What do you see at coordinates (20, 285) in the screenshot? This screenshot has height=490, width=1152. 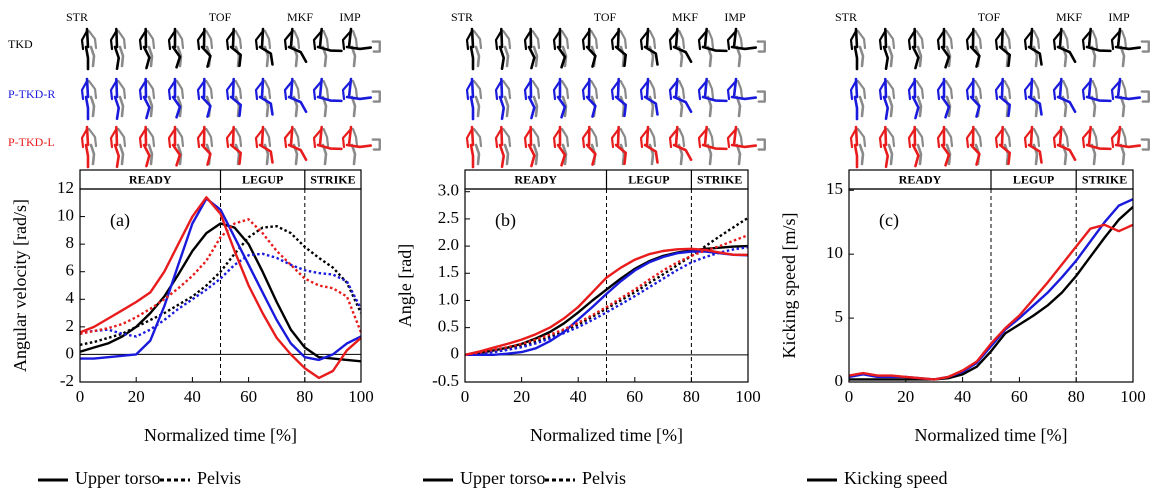 I see `y-axis-label: Angular velocity [rad/s]` at bounding box center [20, 285].